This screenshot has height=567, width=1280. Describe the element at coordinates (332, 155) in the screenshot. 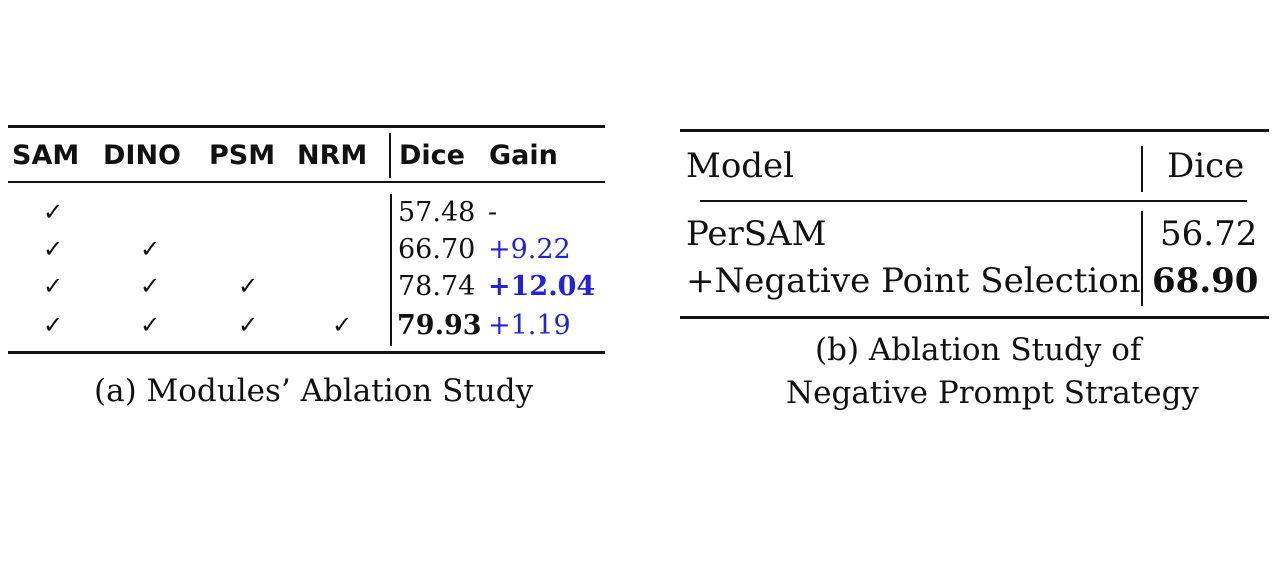

I see `table-a-header-nrm: NRM` at that location.